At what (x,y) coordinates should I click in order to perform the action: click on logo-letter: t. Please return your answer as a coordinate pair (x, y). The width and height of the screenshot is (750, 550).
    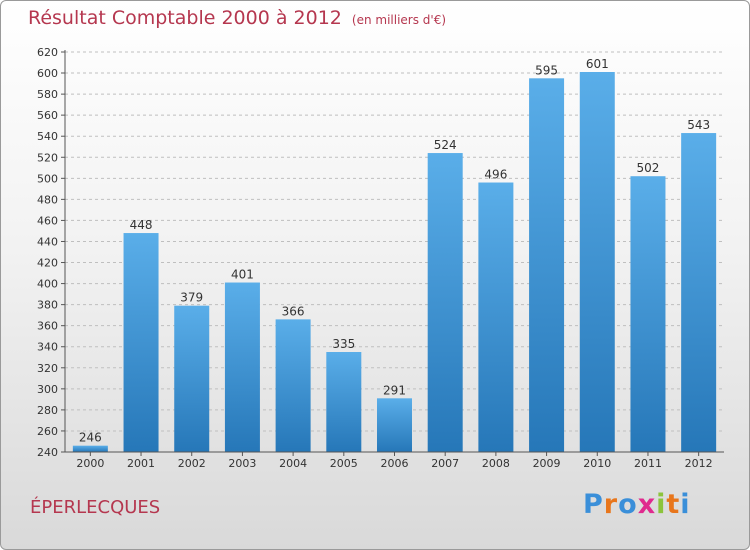
    Looking at the image, I should click on (673, 504).